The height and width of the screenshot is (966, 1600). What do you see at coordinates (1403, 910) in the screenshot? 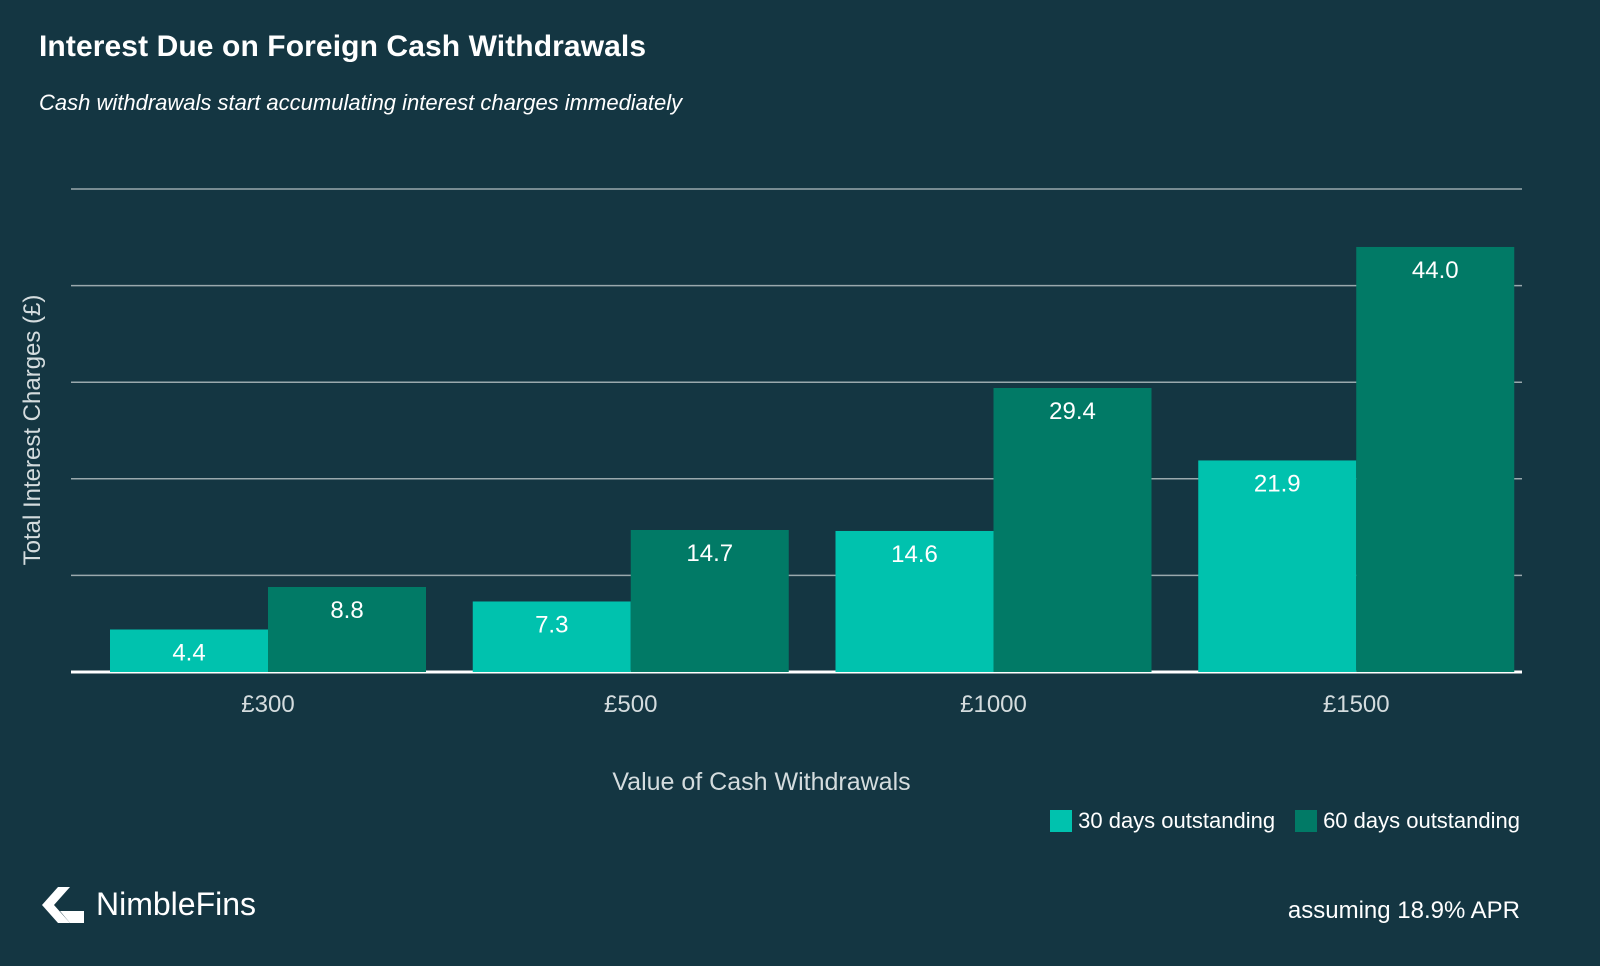
I see `footnote: assuming 18.9% APR` at bounding box center [1403, 910].